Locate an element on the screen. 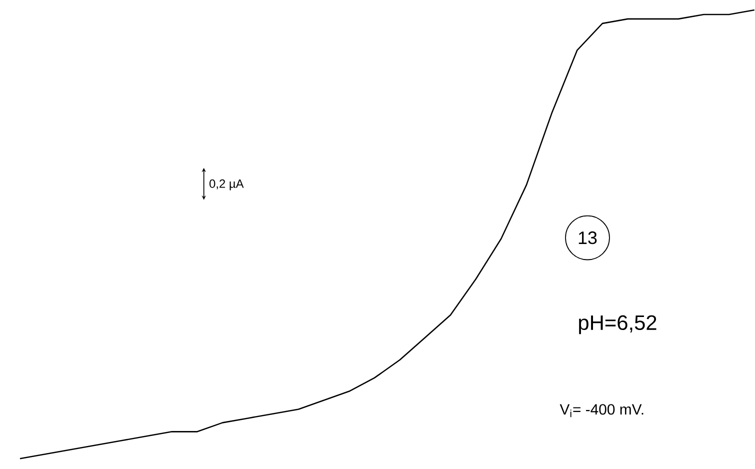 The image size is (755, 469). annotation: 0,2 µA is located at coordinates (226, 185).